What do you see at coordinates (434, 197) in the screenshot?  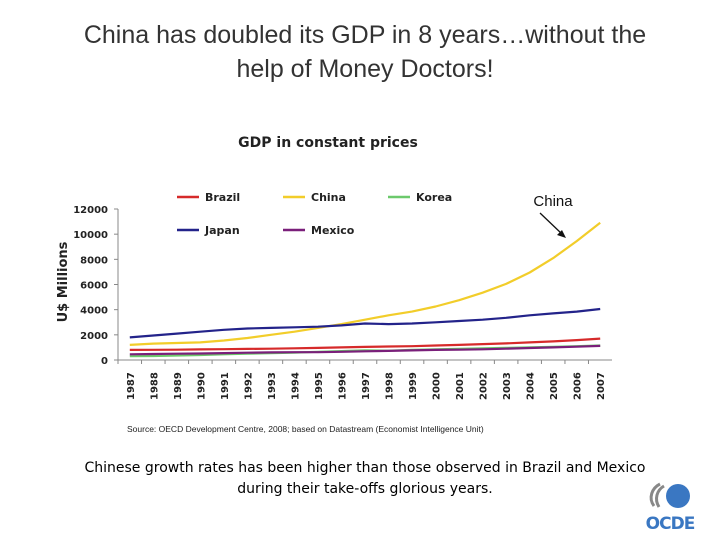 I see `legend-label: Korea` at bounding box center [434, 197].